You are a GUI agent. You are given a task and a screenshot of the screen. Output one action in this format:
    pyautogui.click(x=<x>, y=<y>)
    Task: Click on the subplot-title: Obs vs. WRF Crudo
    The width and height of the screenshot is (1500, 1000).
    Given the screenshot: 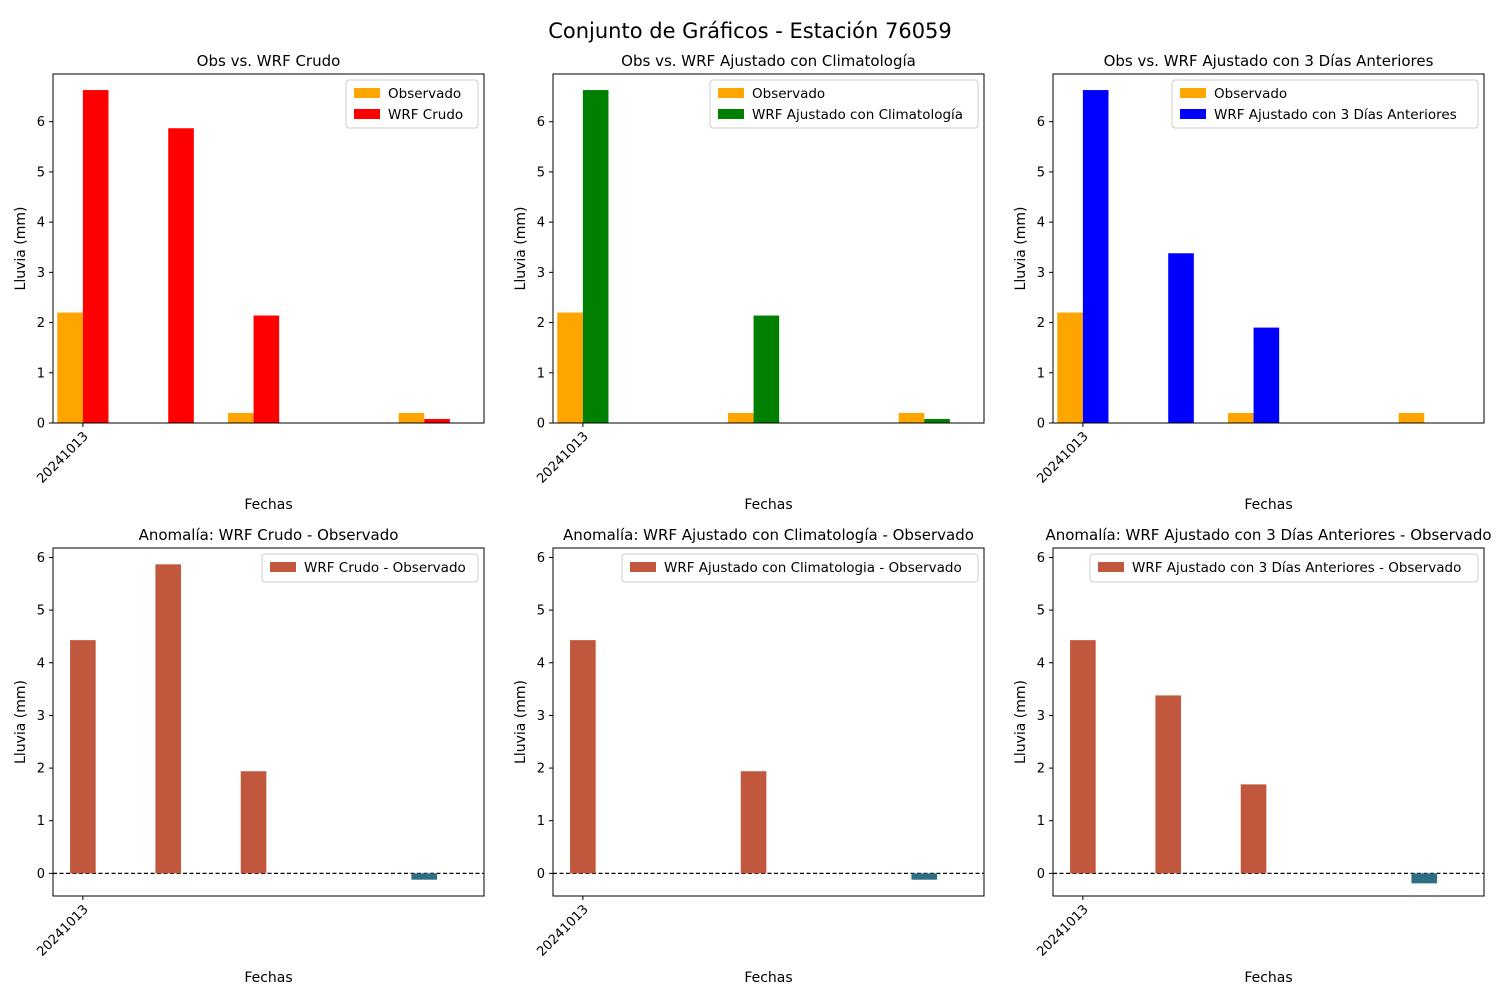 What is the action you would take?
    pyautogui.click(x=269, y=61)
    